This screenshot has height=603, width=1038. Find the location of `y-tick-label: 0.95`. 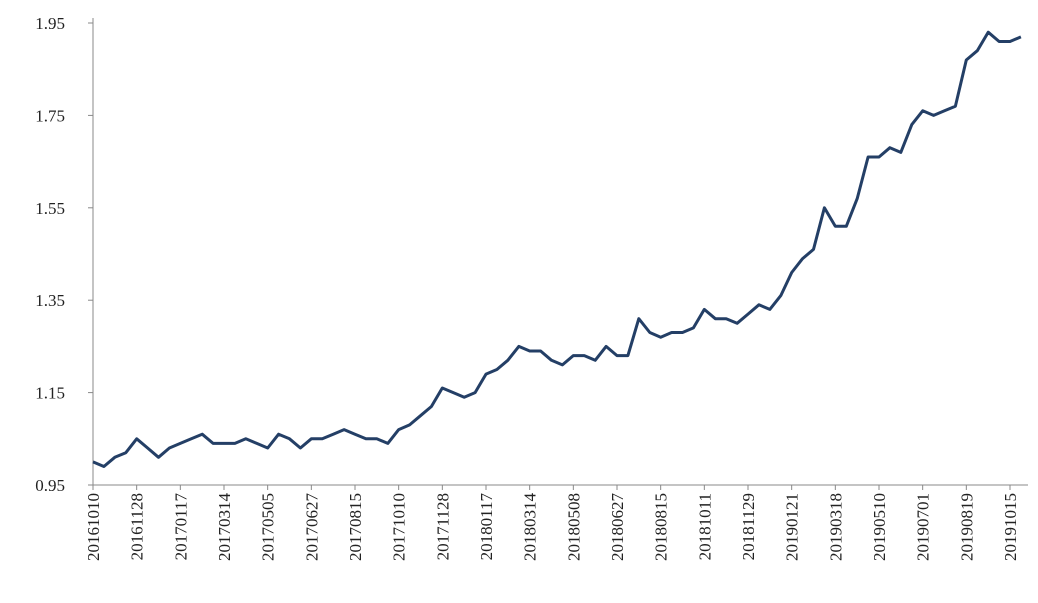

y-tick-label: 0.95 is located at coordinates (50, 485).